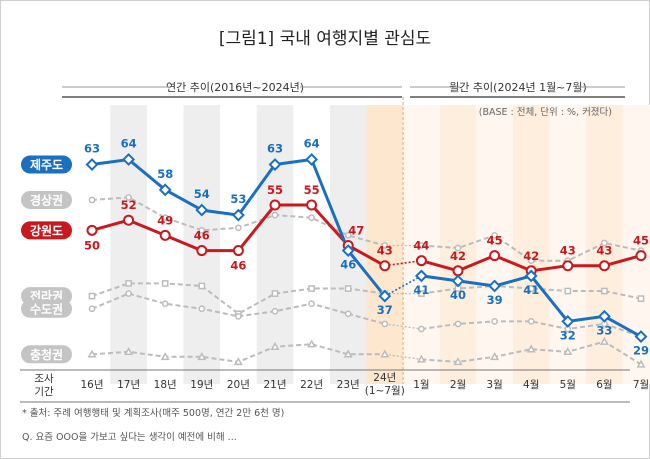  I want to click on x-tick-label: 4월, so click(531, 385).